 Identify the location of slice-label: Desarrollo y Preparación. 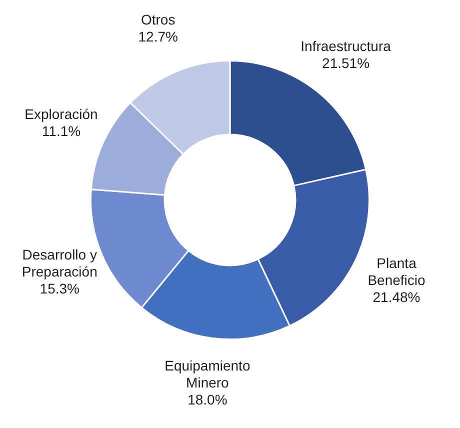
(60, 263).